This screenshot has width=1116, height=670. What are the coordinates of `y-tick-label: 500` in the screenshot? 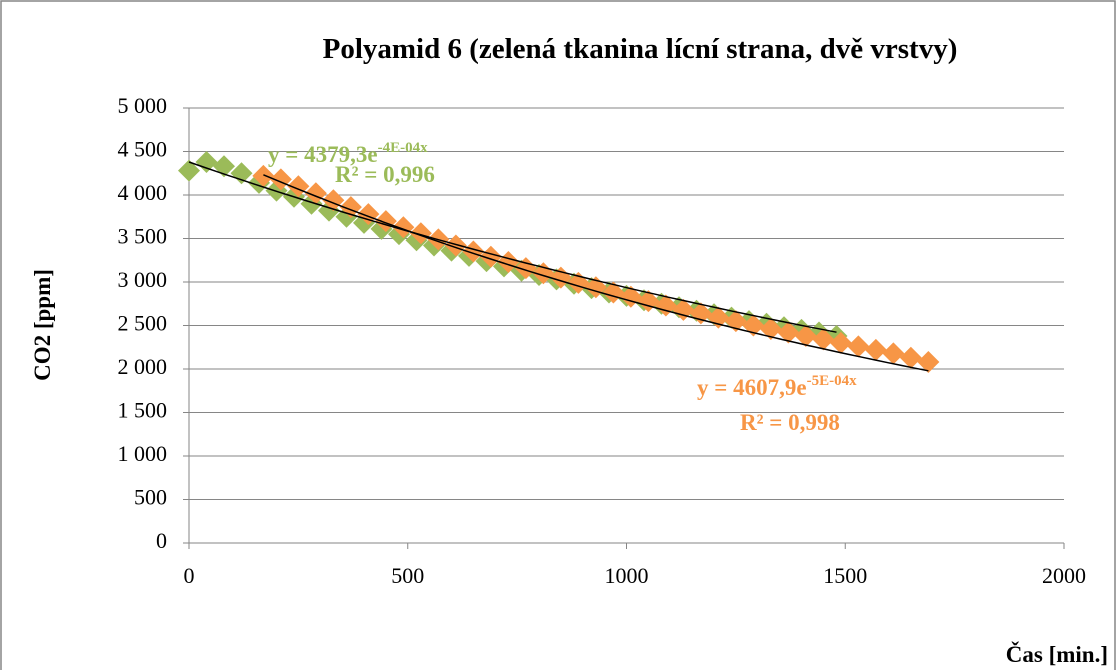 It's located at (150, 497).